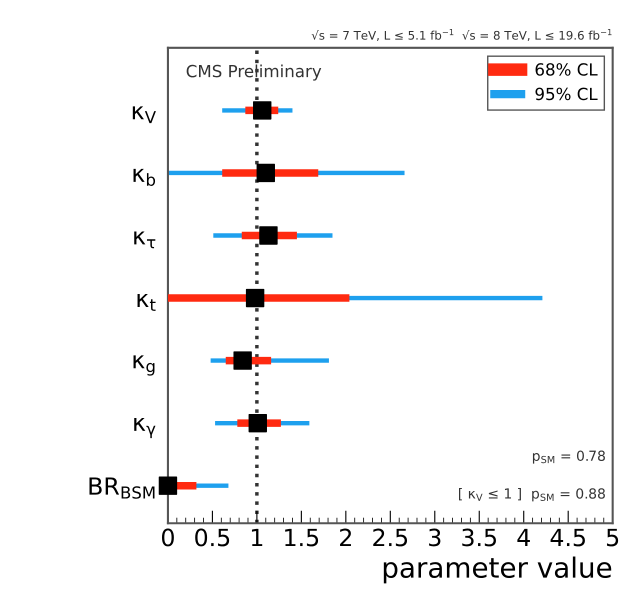  What do you see at coordinates (567, 537) in the screenshot?
I see `x-tick-label: 4.5` at bounding box center [567, 537].